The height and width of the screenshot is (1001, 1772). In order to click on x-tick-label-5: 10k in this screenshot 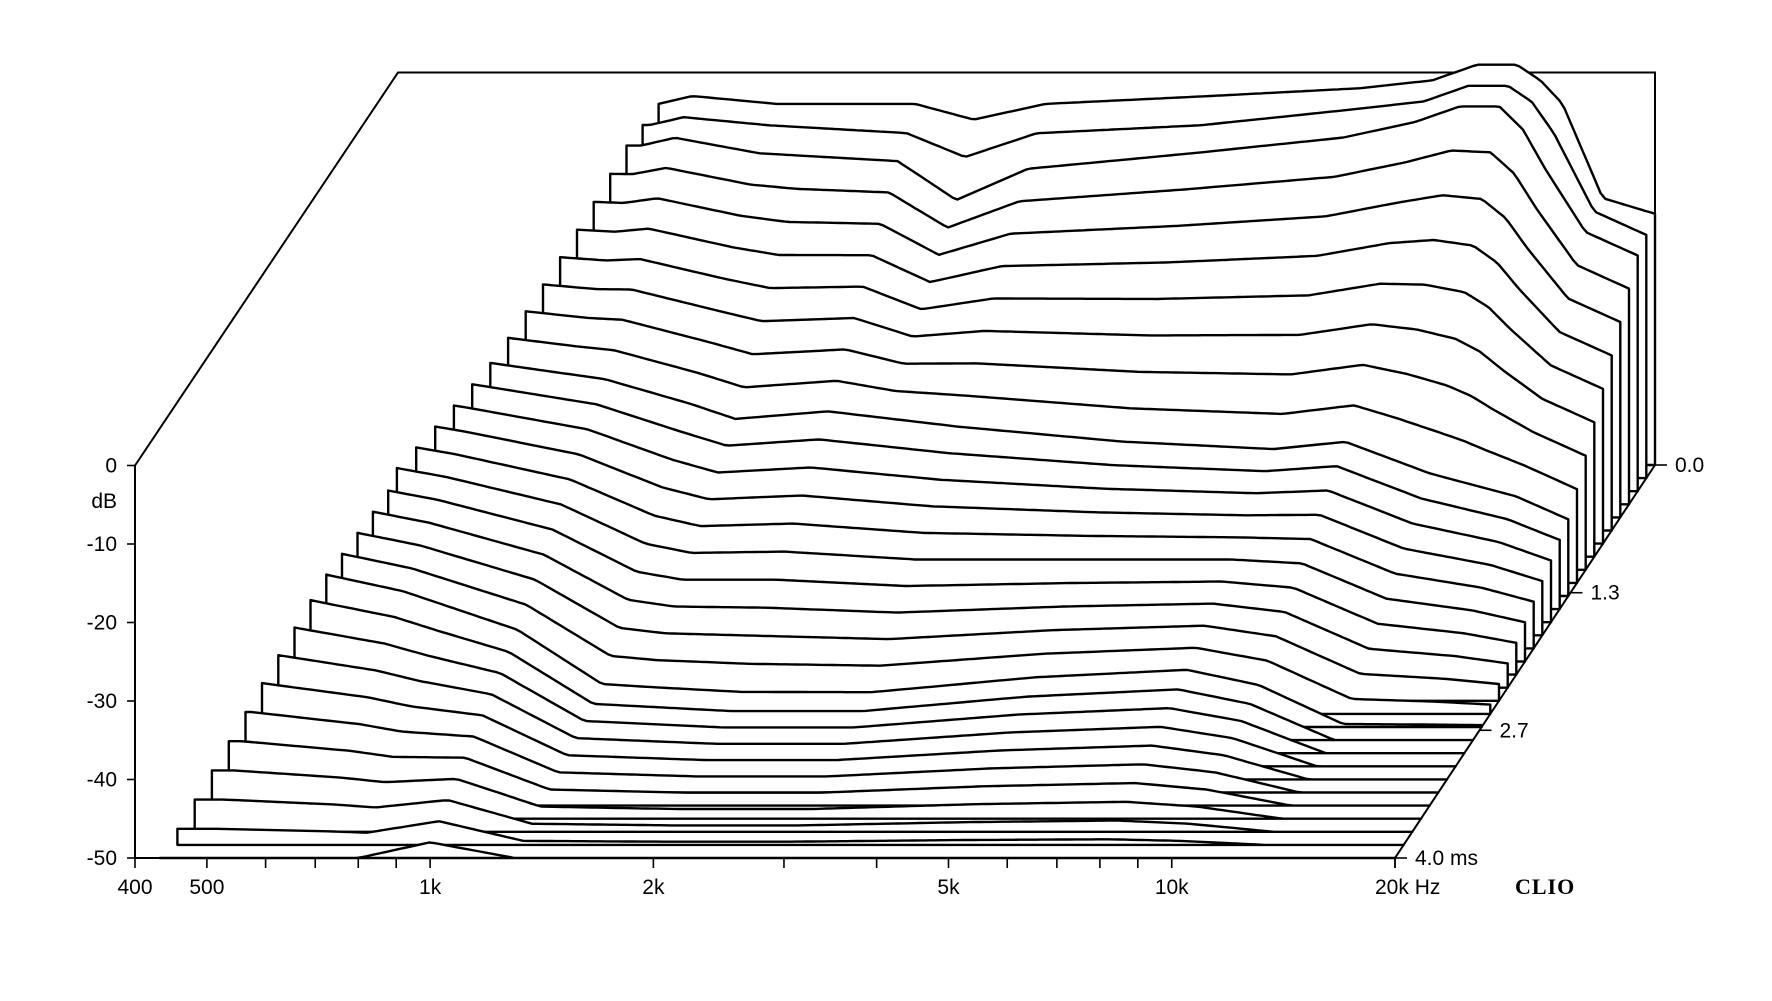, I will do `click(1172, 887)`.